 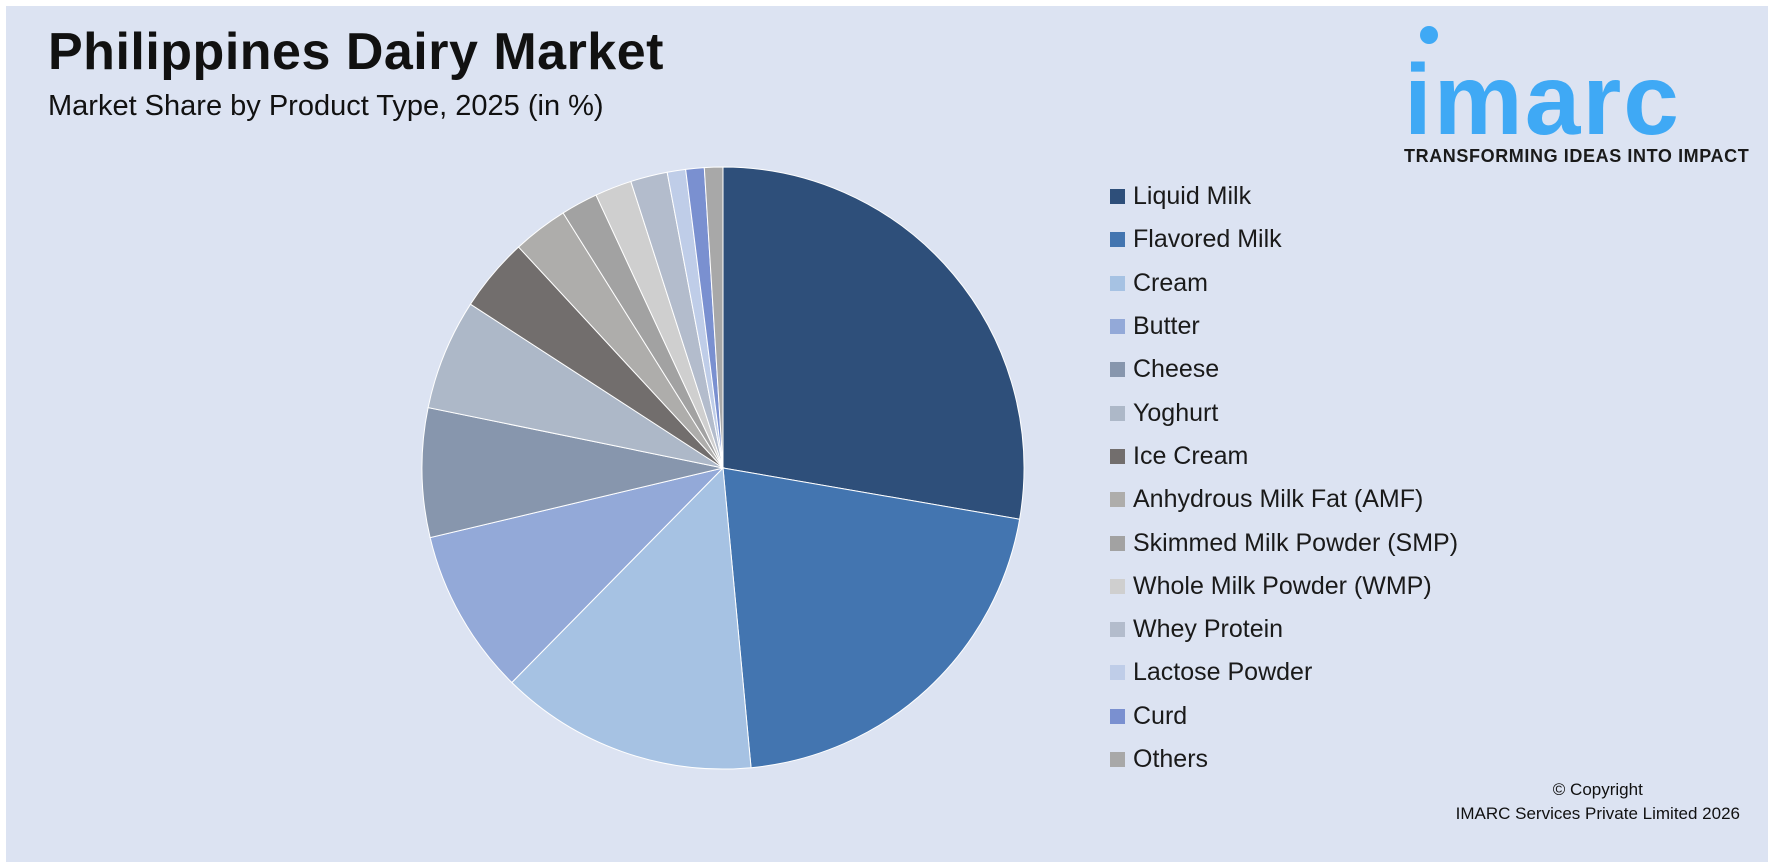 I want to click on legend-item: Liquid Milk, so click(x=1284, y=196).